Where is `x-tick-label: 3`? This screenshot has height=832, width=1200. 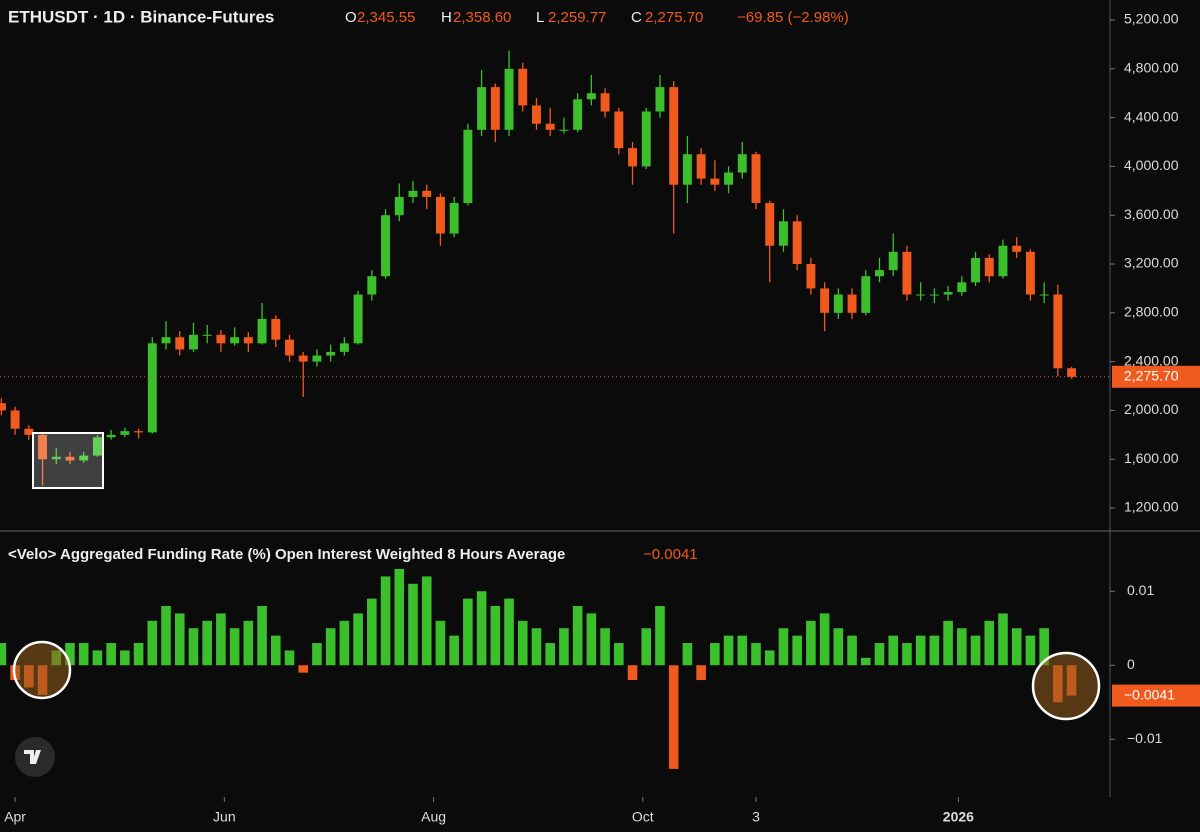
x-tick-label: 3 is located at coordinates (756, 817).